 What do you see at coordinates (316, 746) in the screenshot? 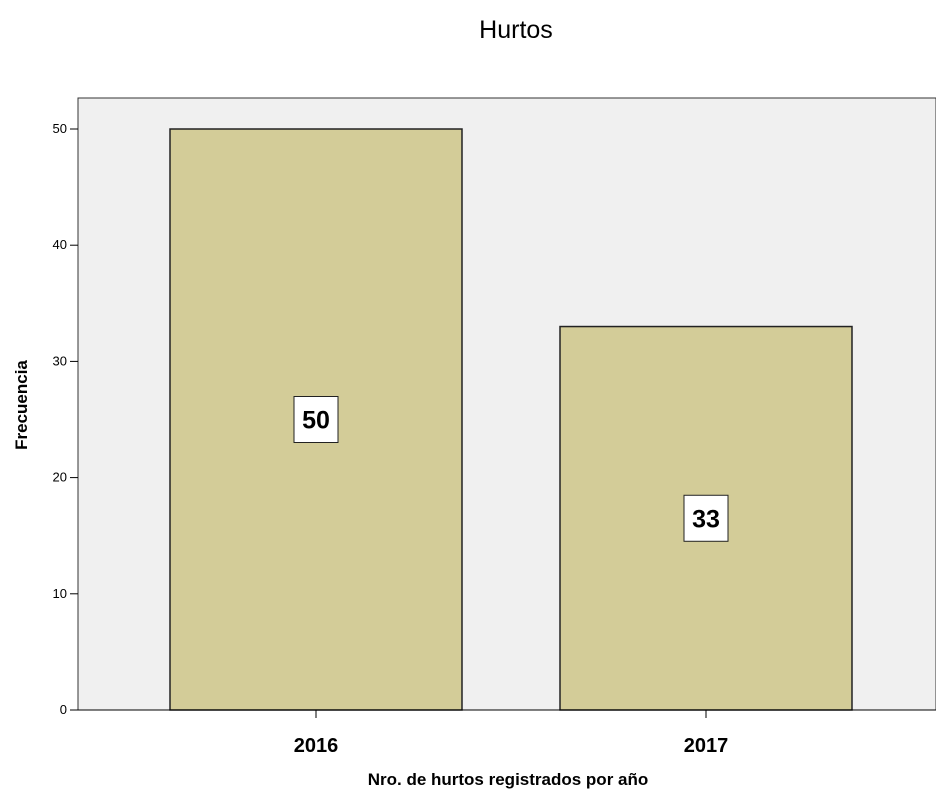
I see `x-tick-label: 2016` at bounding box center [316, 746].